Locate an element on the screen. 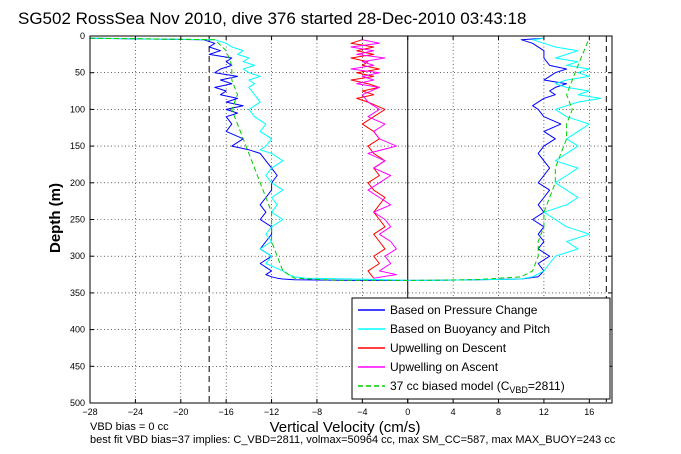  y-axis-label: Depth (m) is located at coordinates (55, 218).